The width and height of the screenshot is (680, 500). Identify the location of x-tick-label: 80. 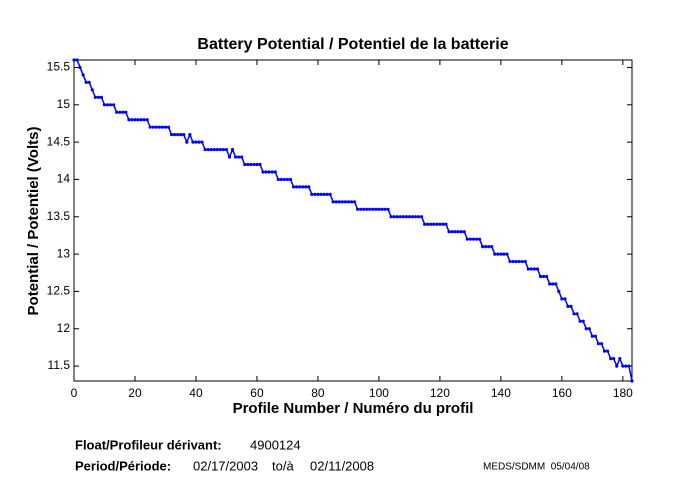
(318, 393).